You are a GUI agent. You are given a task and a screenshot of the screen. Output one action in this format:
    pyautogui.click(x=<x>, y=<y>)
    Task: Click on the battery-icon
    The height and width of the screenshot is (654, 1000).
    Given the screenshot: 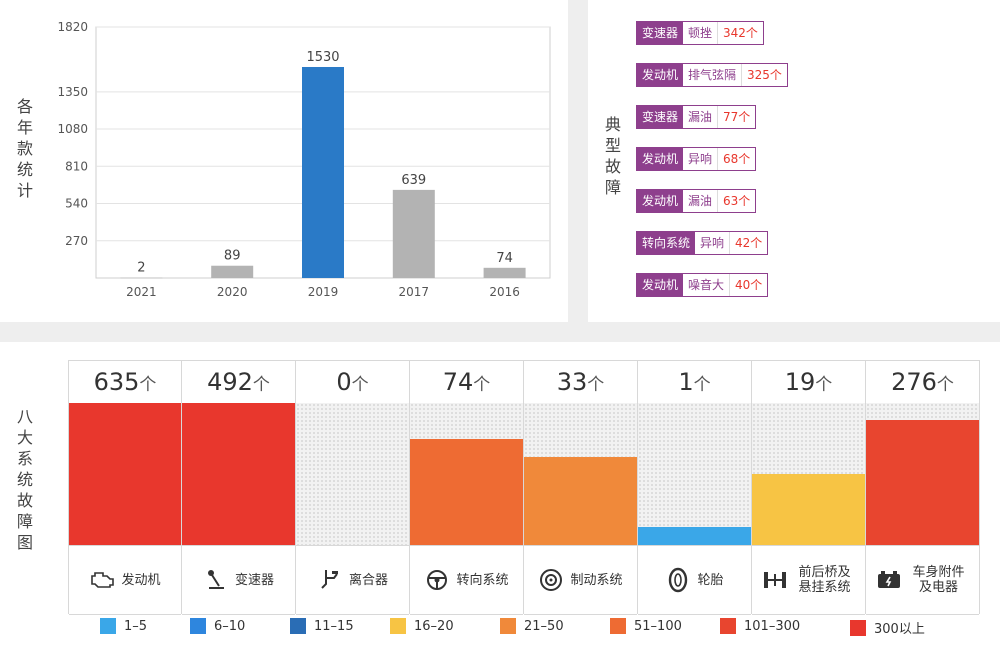 What is the action you would take?
    pyautogui.click(x=889, y=580)
    